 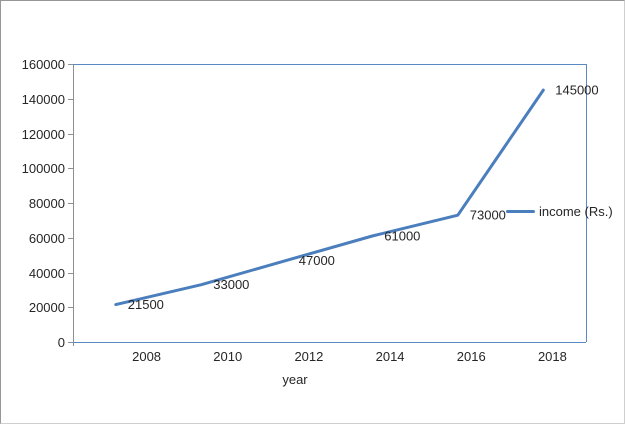 I want to click on y-axis-tick-label: 60000, so click(x=47, y=238).